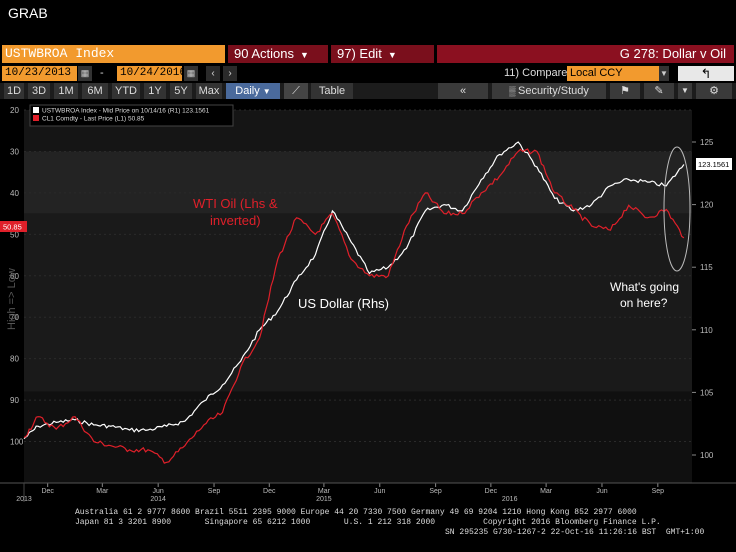 This screenshot has height=552, width=736. Describe the element at coordinates (296, 91) in the screenshot. I see `line-chart-icon: ⟋` at that location.